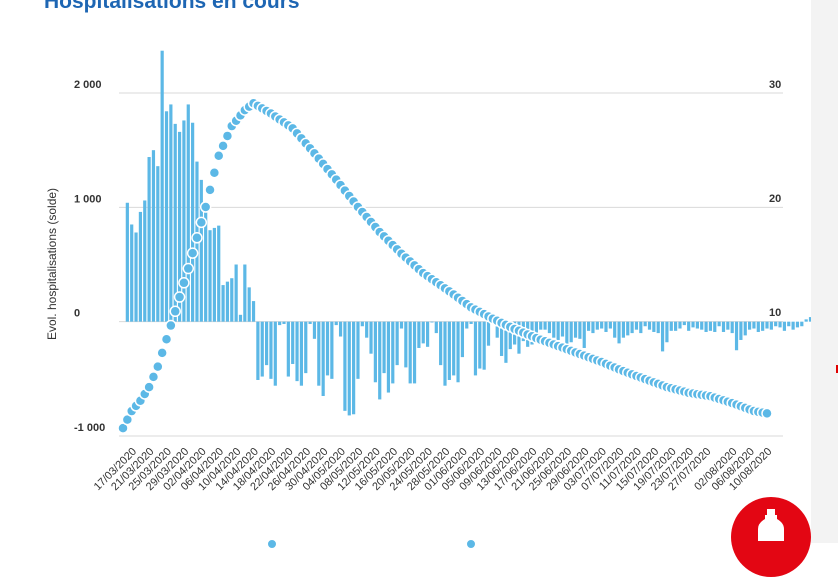 This screenshot has height=577, width=838. Describe the element at coordinates (272, 544) in the screenshot. I see `legend-marker-line` at that location.